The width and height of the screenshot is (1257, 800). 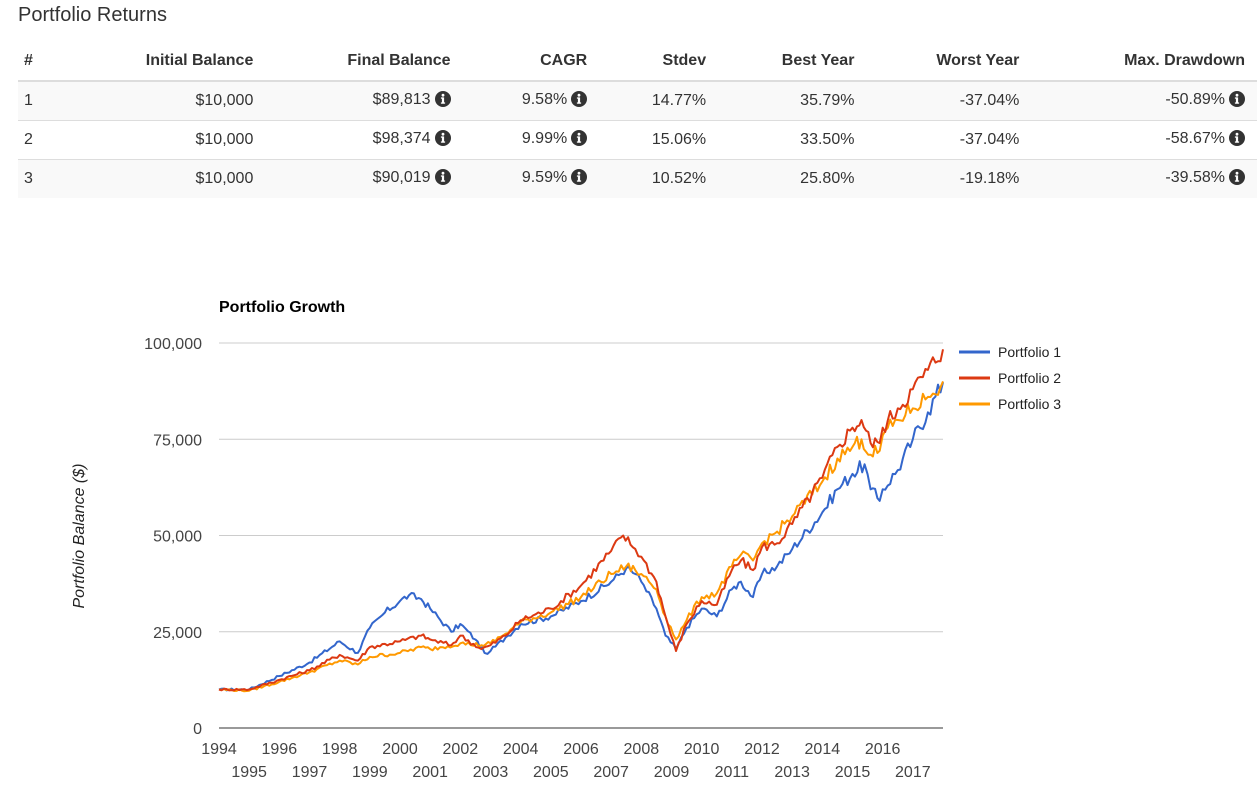 What do you see at coordinates (792, 178) in the screenshot?
I see `cell-best-year: 25.80%` at bounding box center [792, 178].